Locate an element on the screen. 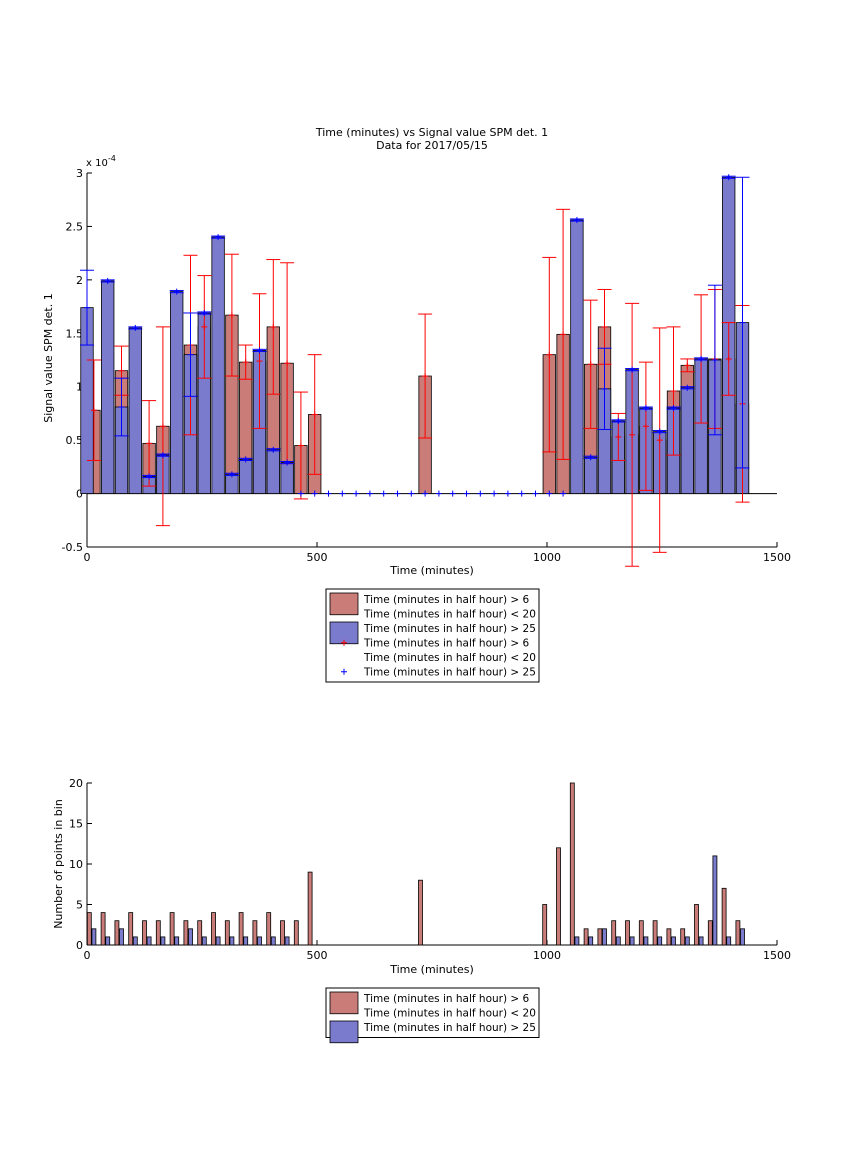 This screenshot has height=1152, width=864. y-tick-label: 20 is located at coordinates (76, 783).